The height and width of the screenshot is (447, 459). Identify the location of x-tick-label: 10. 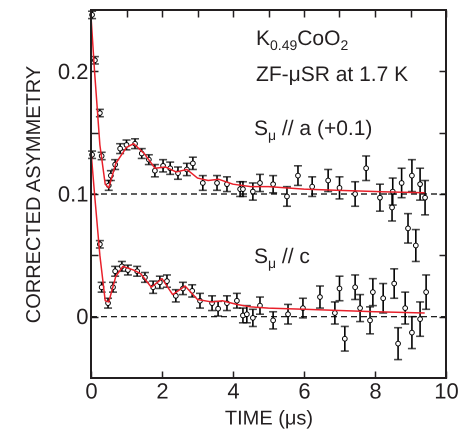
(446, 391).